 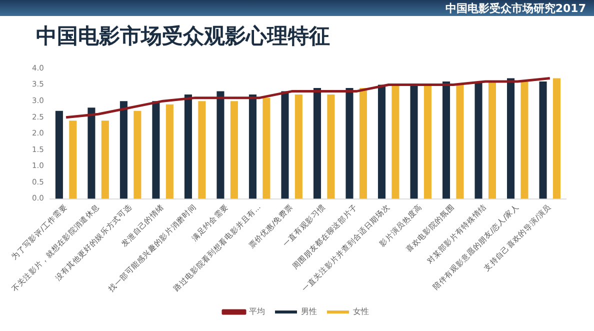 I want to click on legend-label: 女性, so click(x=361, y=311).